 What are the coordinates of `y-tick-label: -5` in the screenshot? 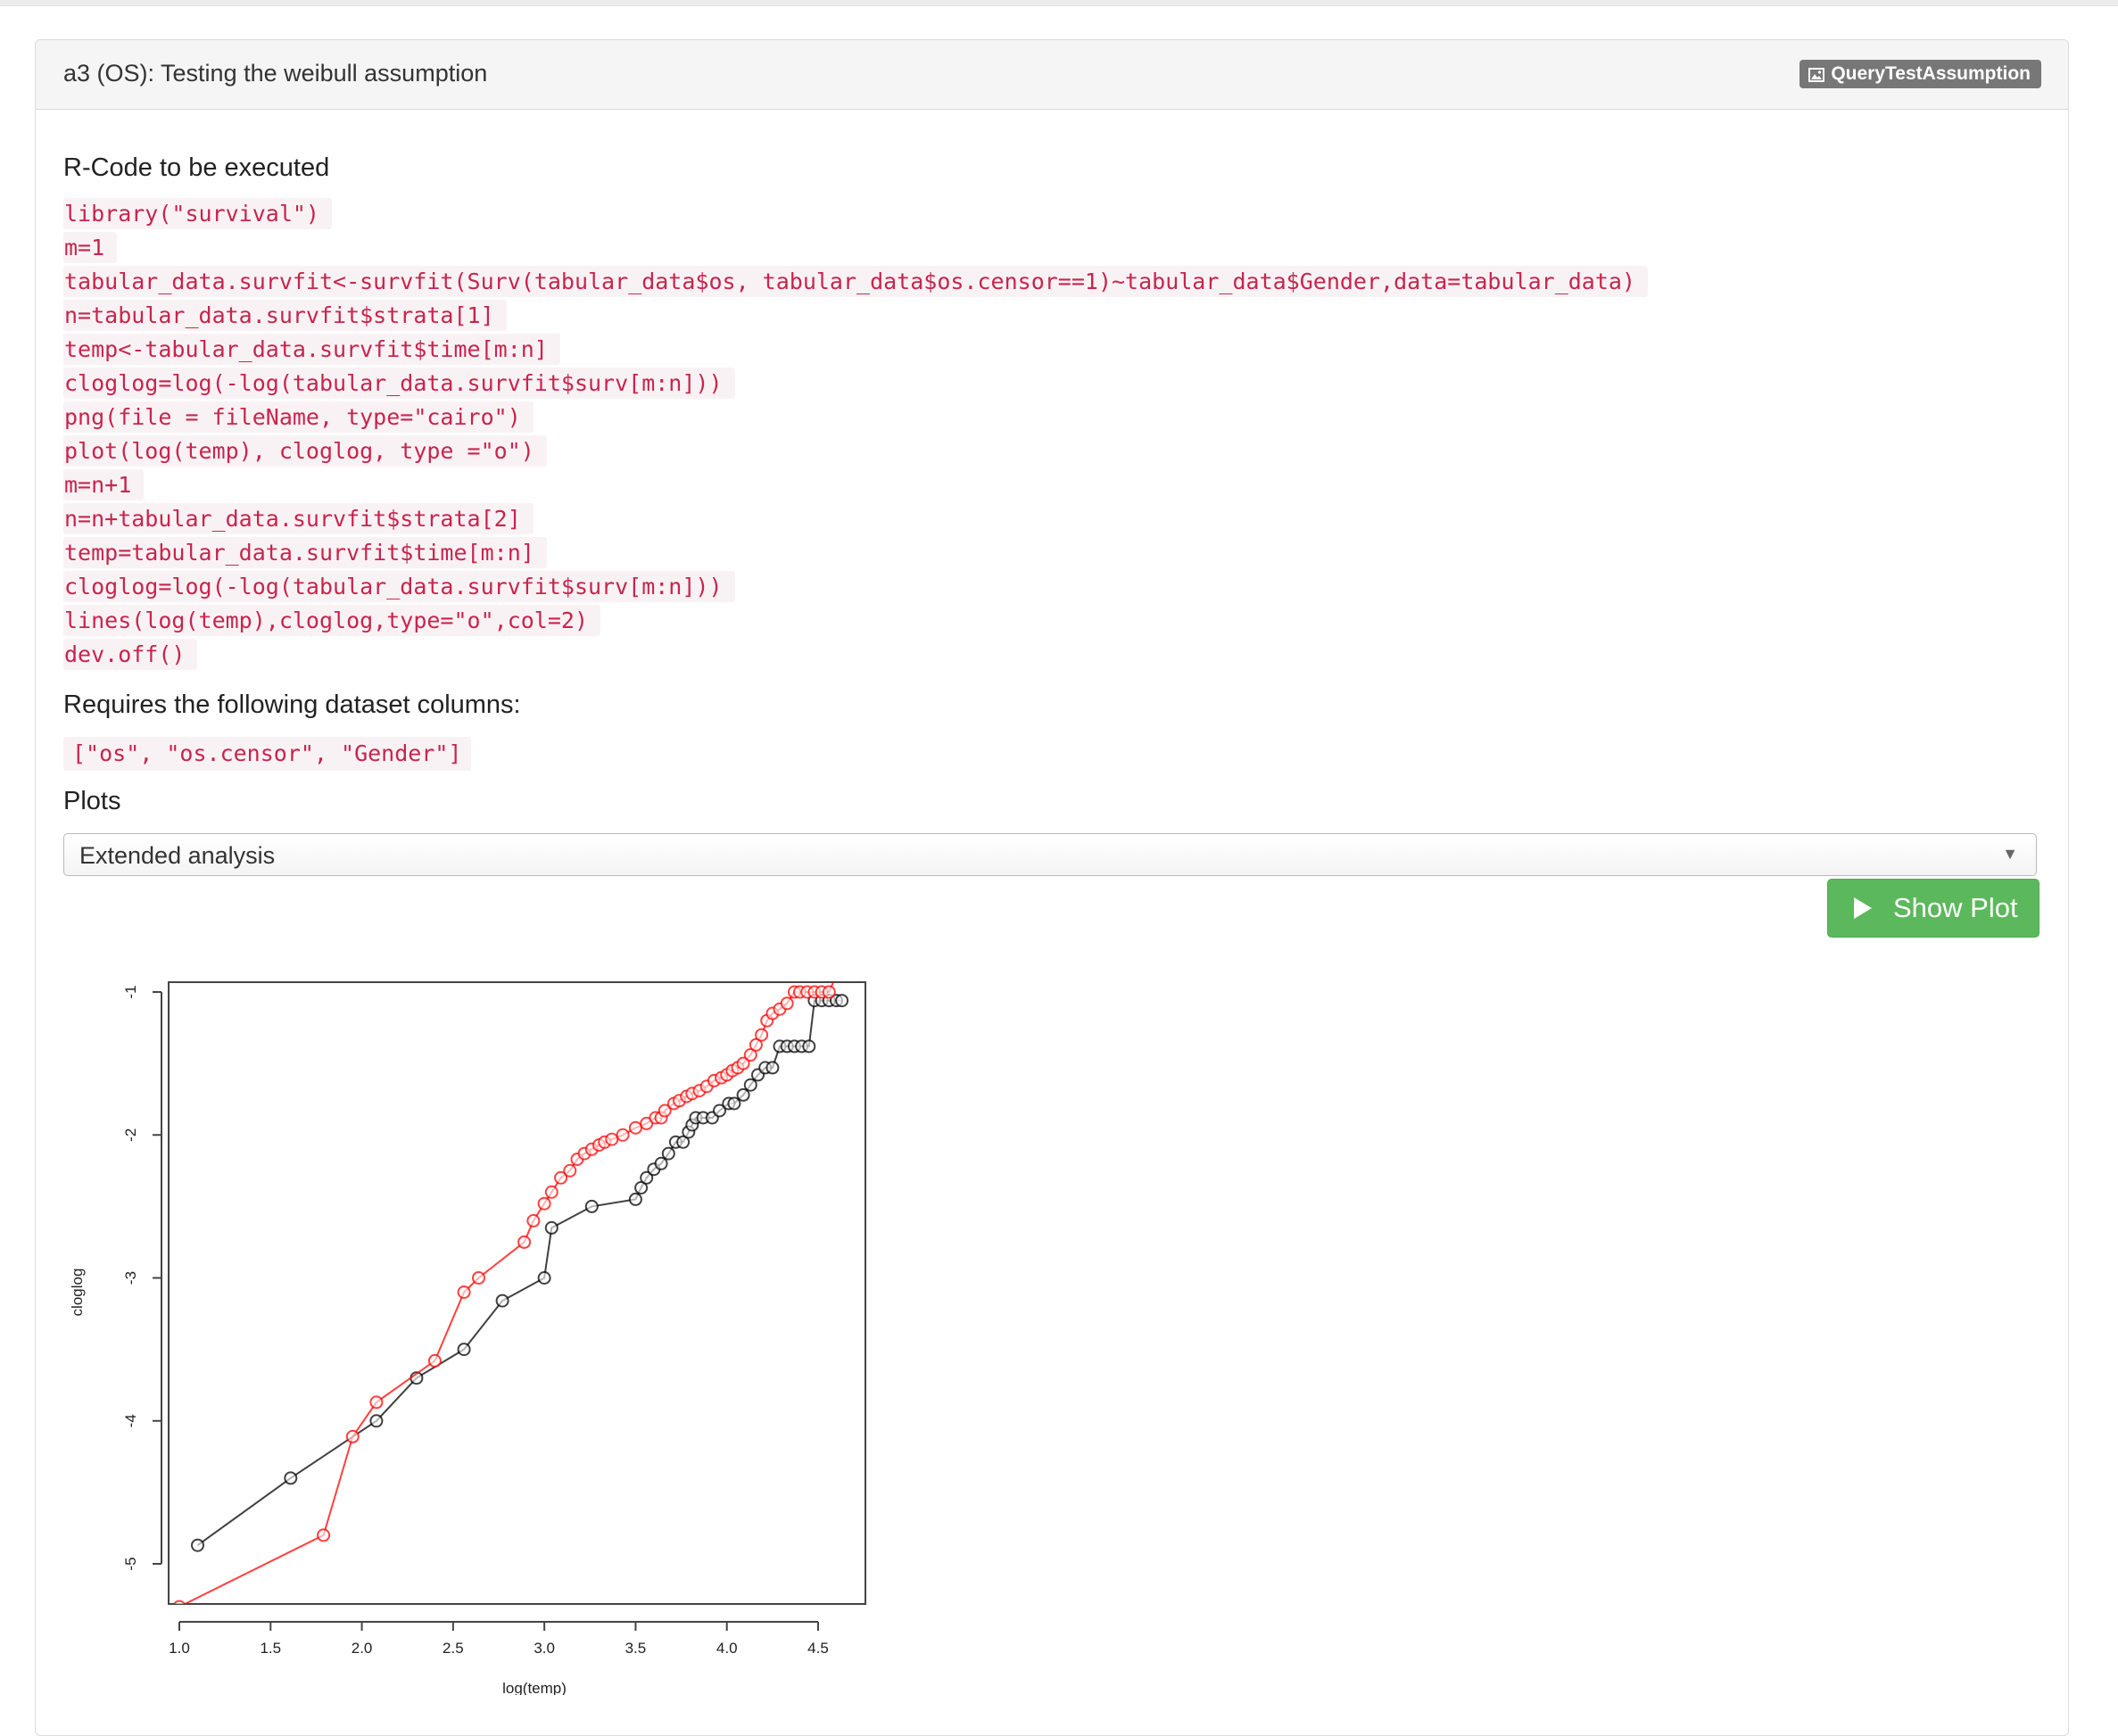 It's located at (130, 1563).